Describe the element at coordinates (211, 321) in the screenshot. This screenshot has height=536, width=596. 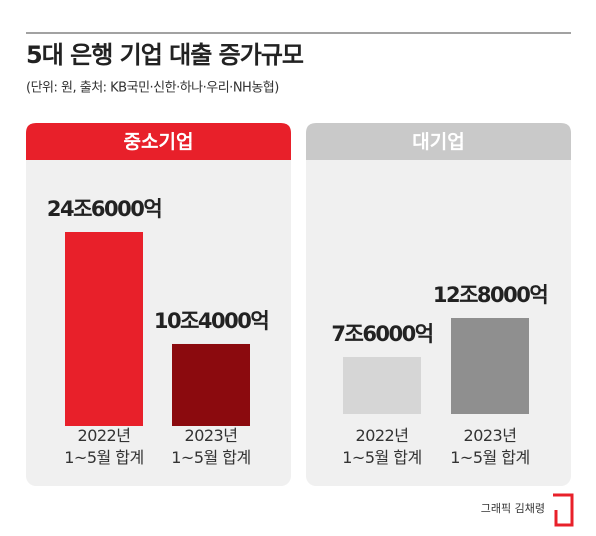
I see `value-label: 10조4000억` at that location.